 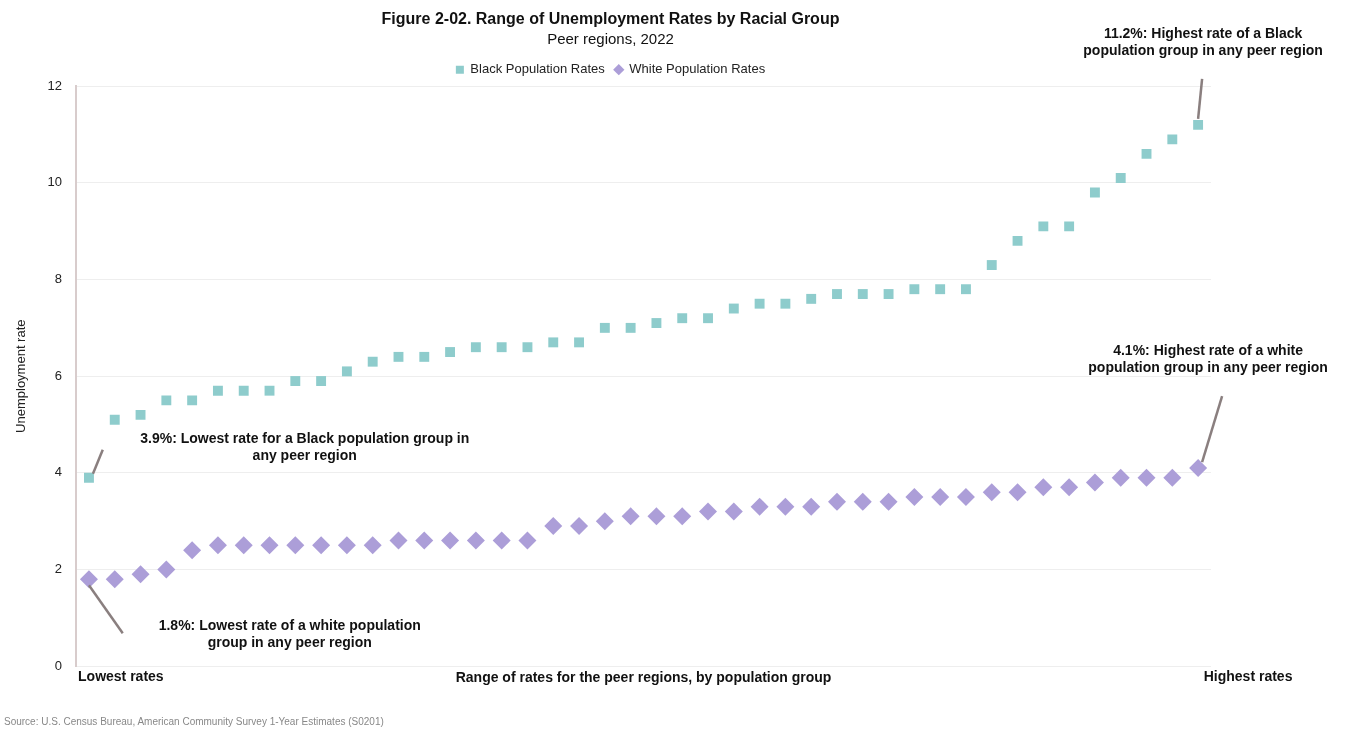 What do you see at coordinates (58, 569) in the screenshot?
I see `y-tick-label: 2` at bounding box center [58, 569].